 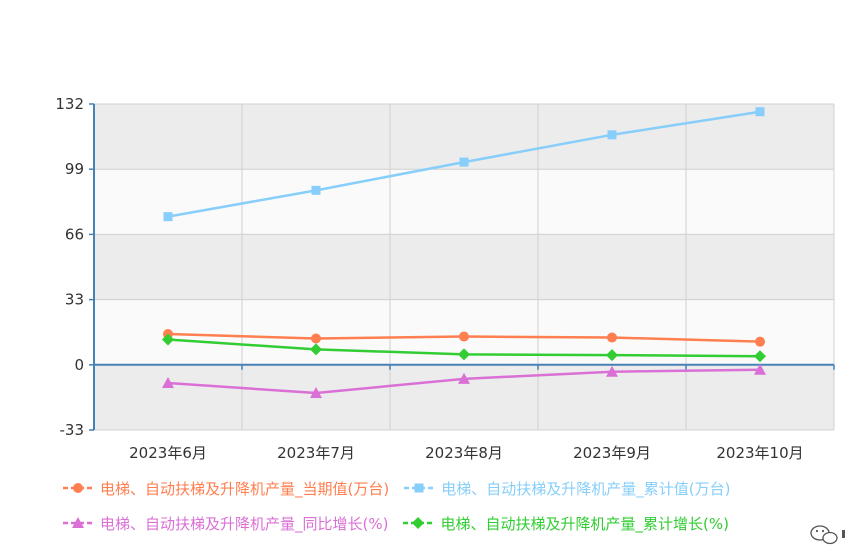 What do you see at coordinates (759, 453) in the screenshot?
I see `x-tick-label: 2023年10月` at bounding box center [759, 453].